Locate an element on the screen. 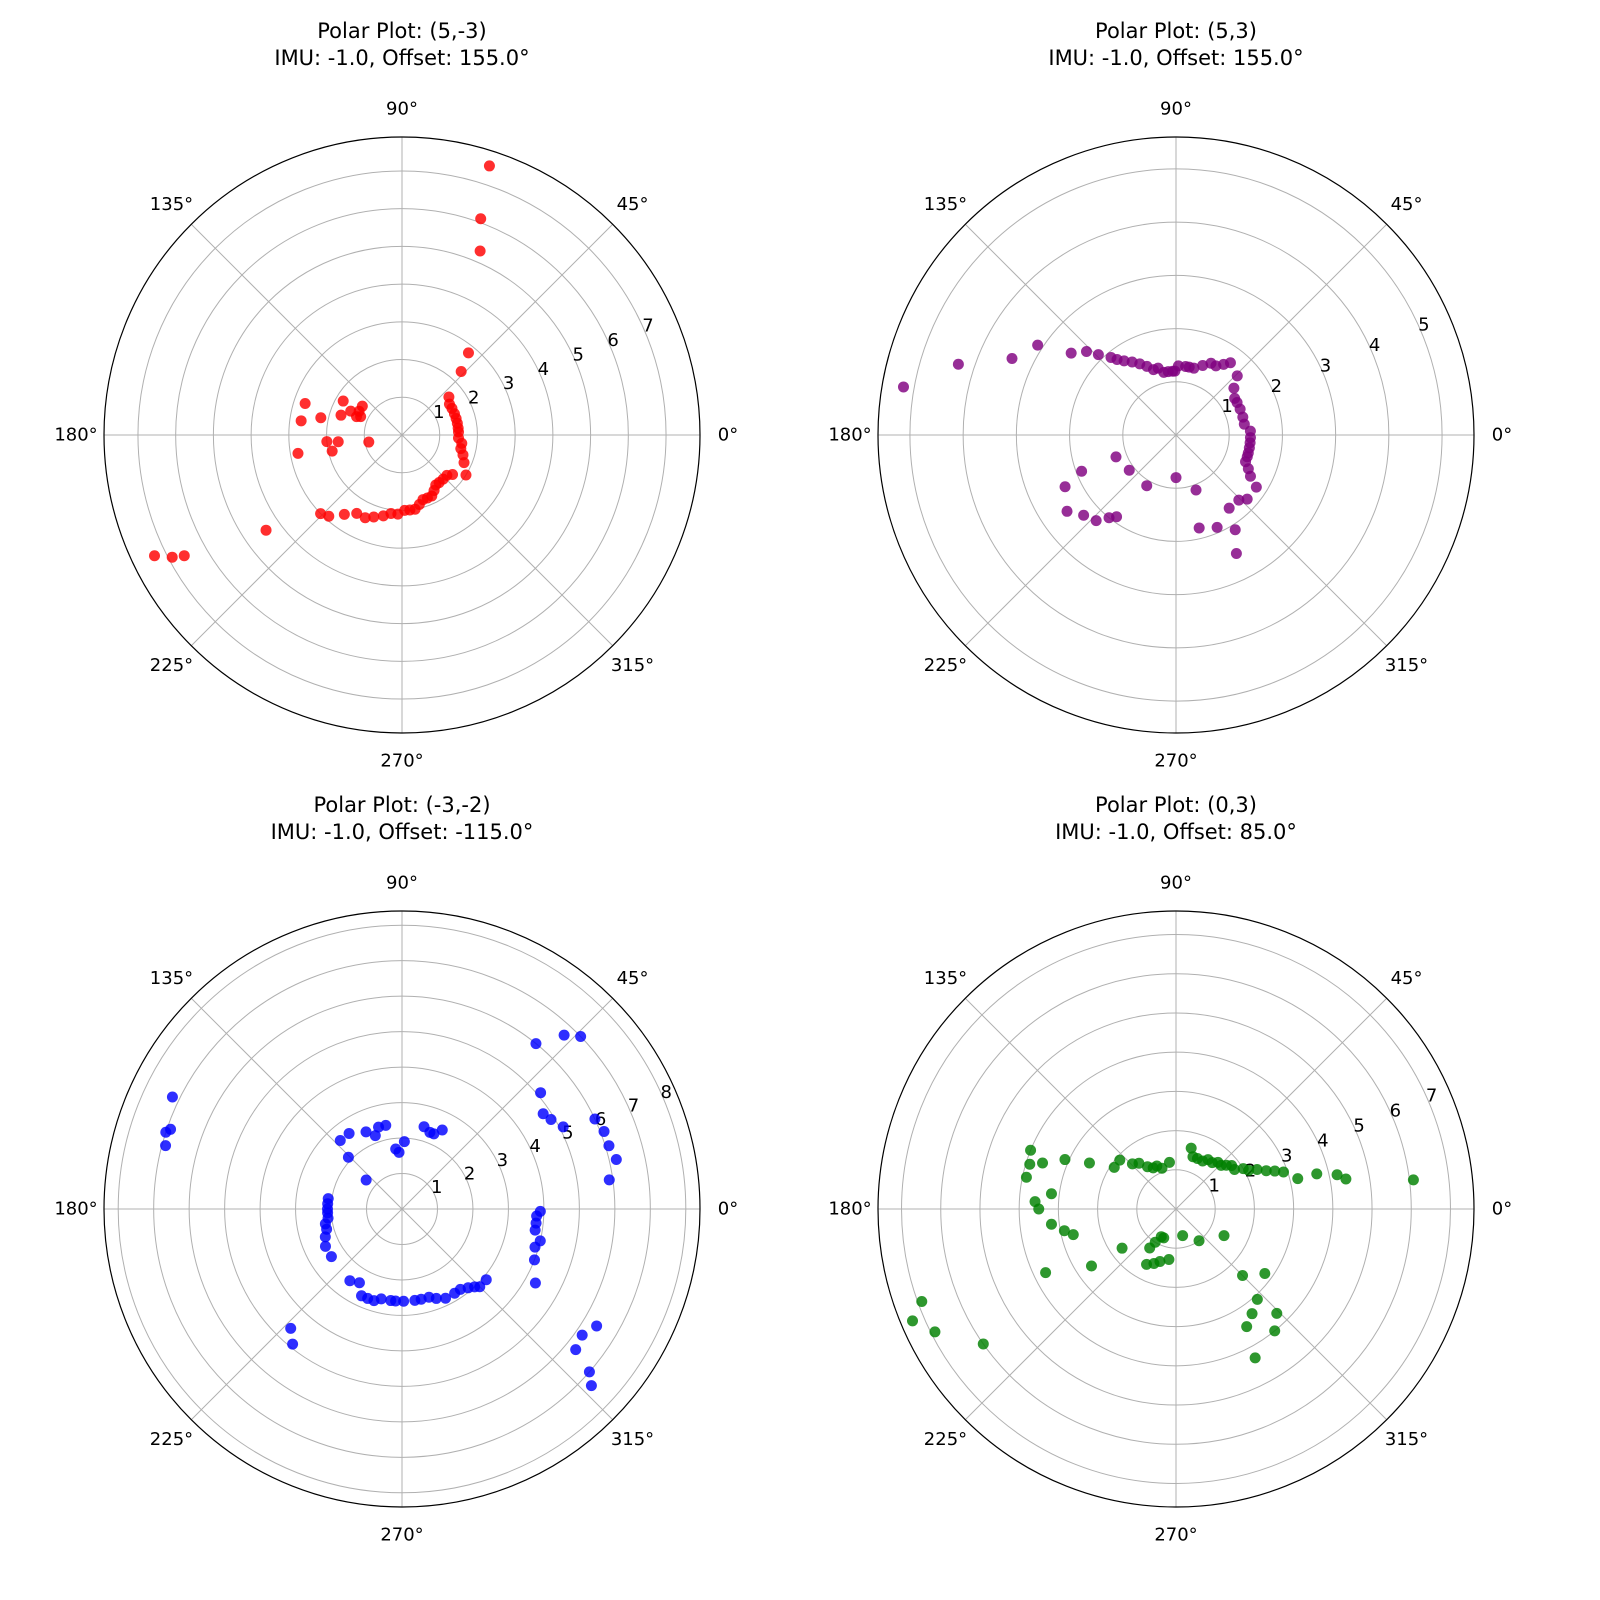  chart-title: Polar Plot: (0,3) is located at coordinates (1176, 805).